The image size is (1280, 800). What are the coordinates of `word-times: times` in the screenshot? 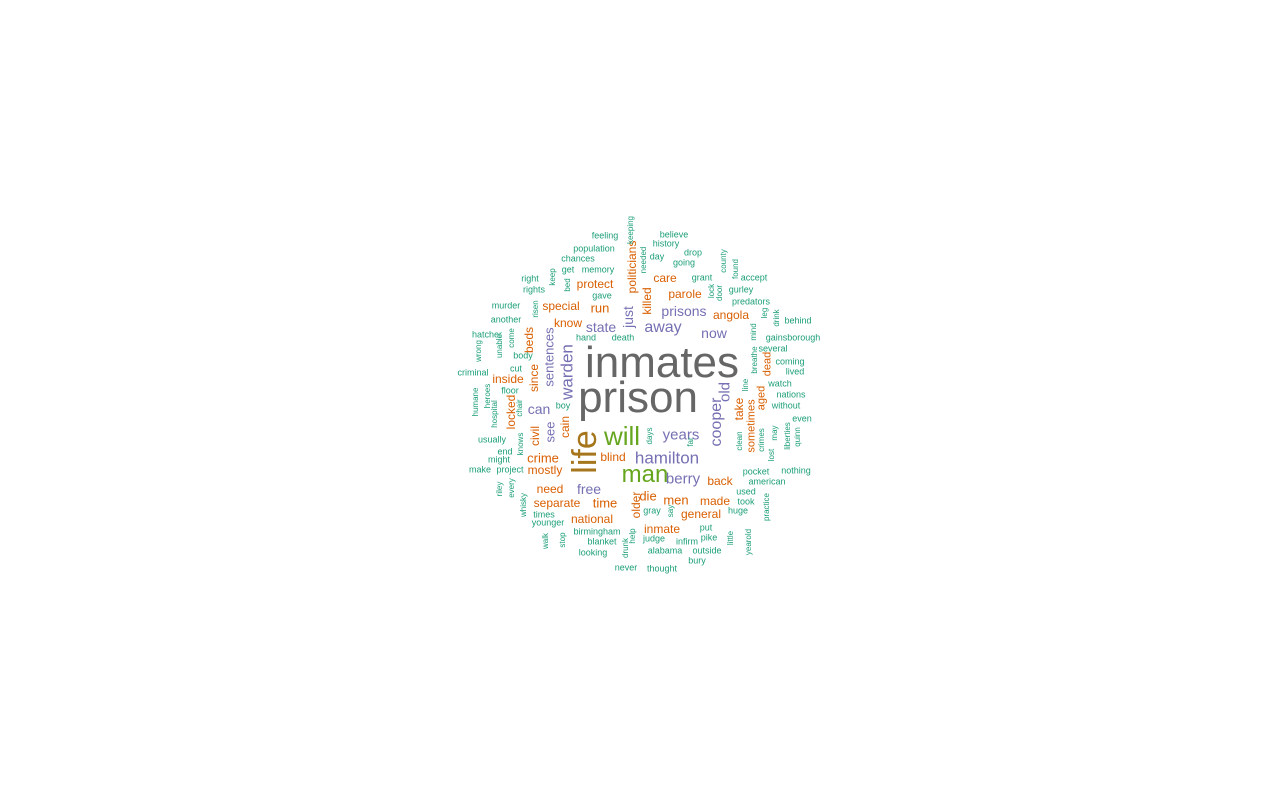 It's located at (544, 514).